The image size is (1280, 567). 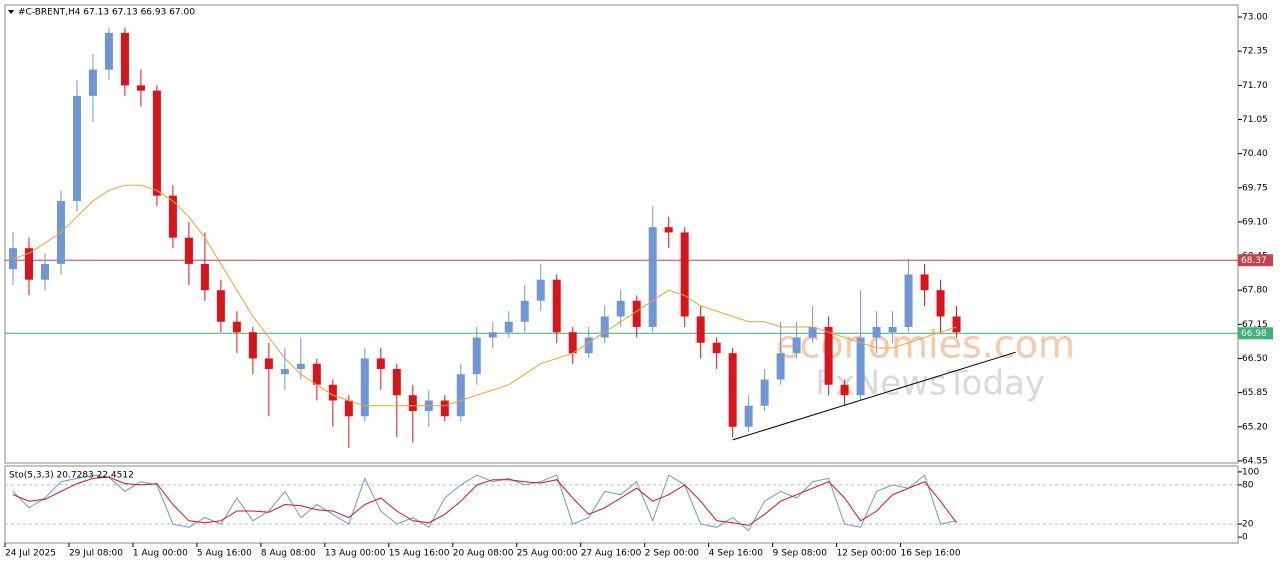 What do you see at coordinates (30, 554) in the screenshot?
I see `x-tick-label: 24 Jul 2025` at bounding box center [30, 554].